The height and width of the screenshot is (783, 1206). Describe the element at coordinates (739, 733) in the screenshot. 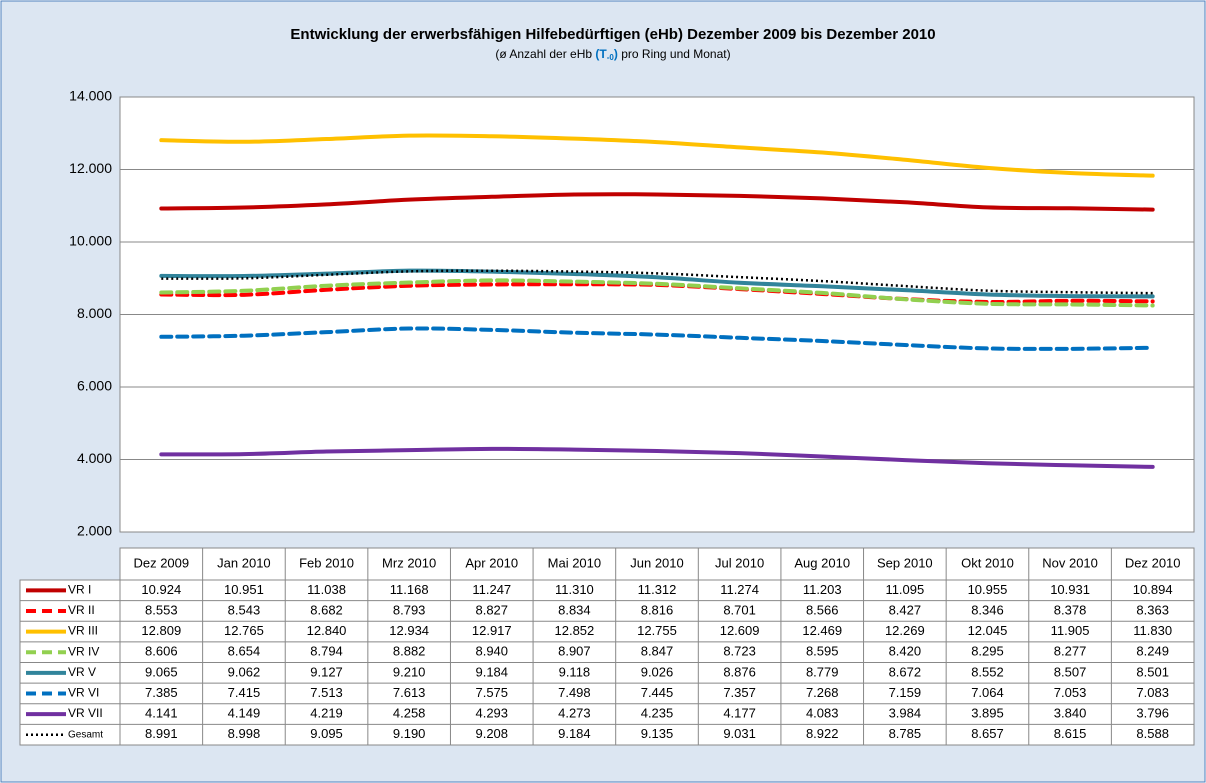

I see `table-cell: 9.031` at that location.